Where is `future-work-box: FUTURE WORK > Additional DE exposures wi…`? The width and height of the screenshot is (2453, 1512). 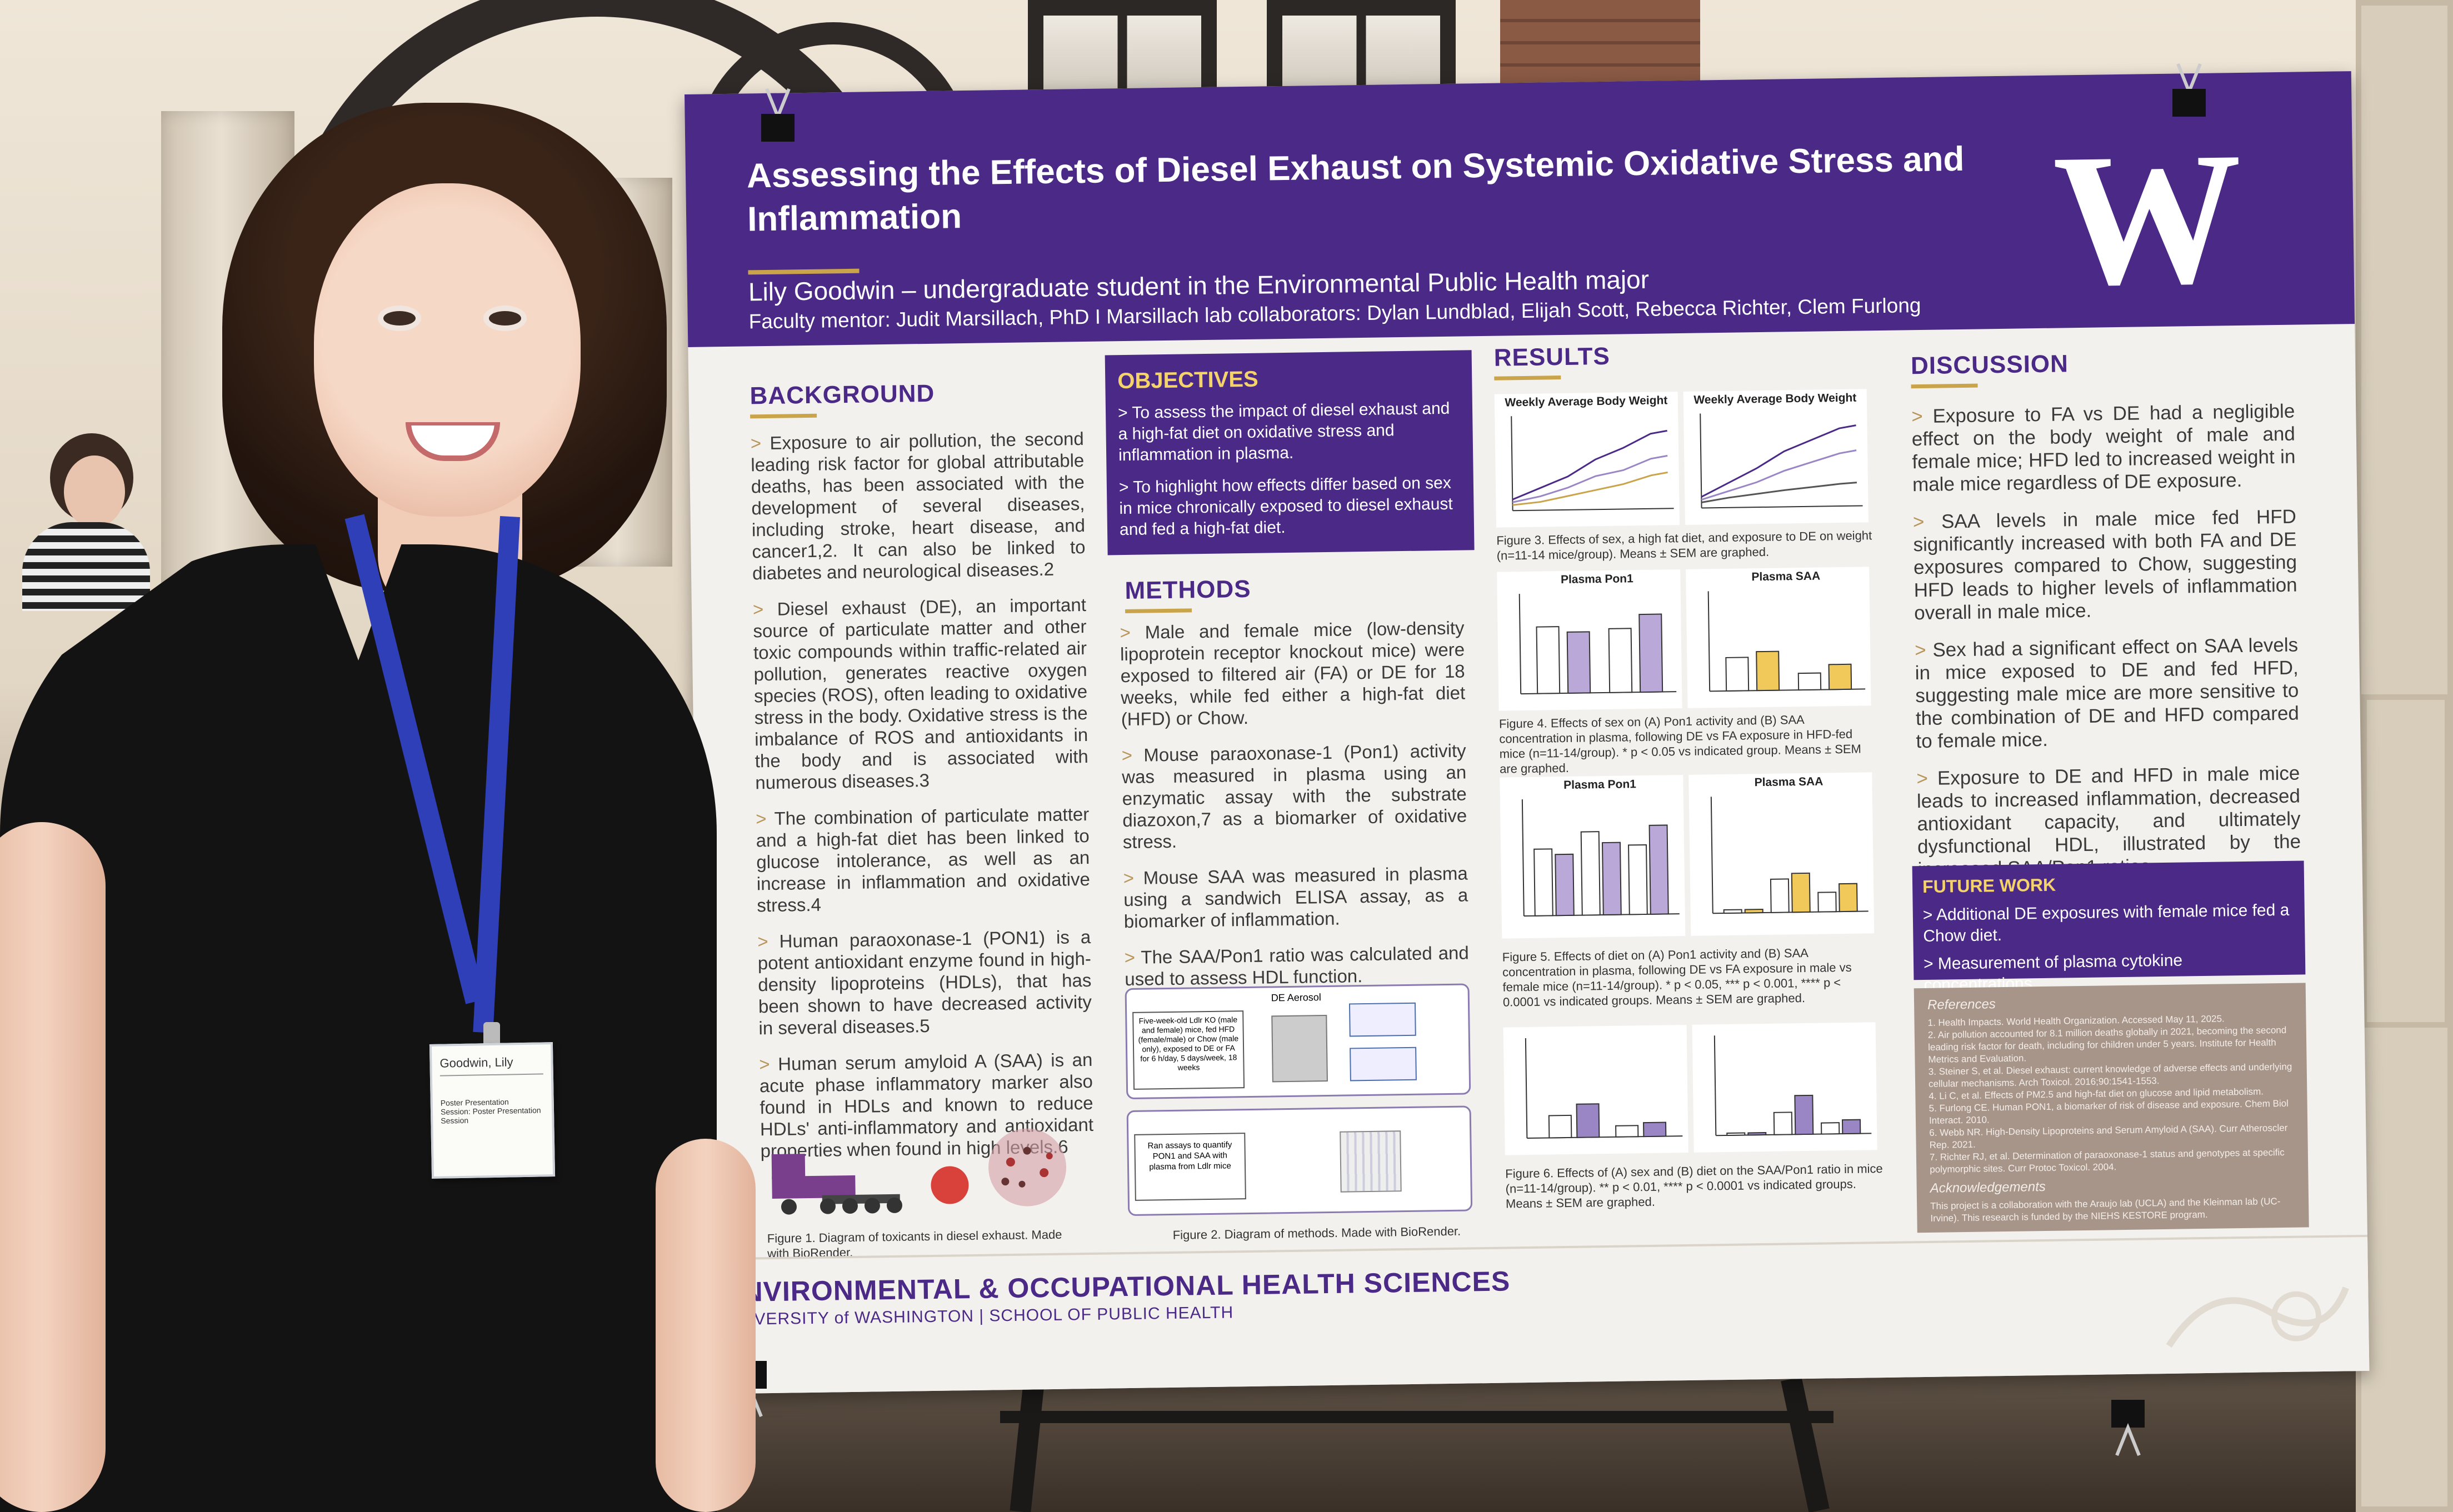
future-work-box: FUTURE WORK > Additional DE exposures wi… is located at coordinates (2109, 927).